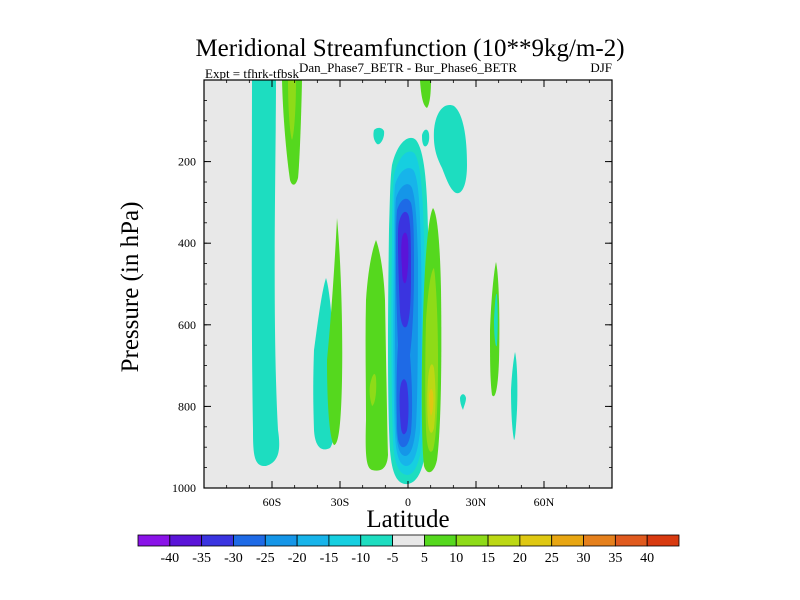 The height and width of the screenshot is (600, 800). What do you see at coordinates (488, 558) in the screenshot?
I see `colorbar-label: 15` at bounding box center [488, 558].